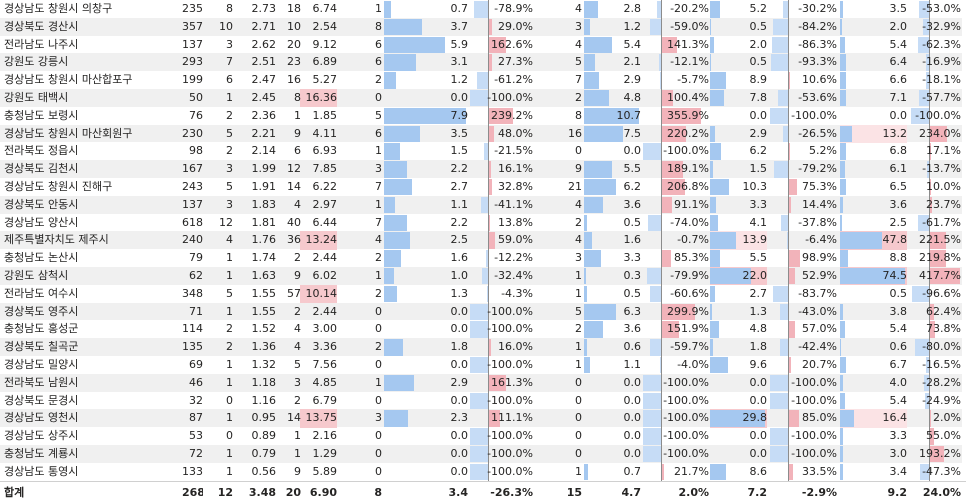 The width and height of the screenshot is (966, 504). I want to click on cell-col-11: -79.9%, so click(676, 276).